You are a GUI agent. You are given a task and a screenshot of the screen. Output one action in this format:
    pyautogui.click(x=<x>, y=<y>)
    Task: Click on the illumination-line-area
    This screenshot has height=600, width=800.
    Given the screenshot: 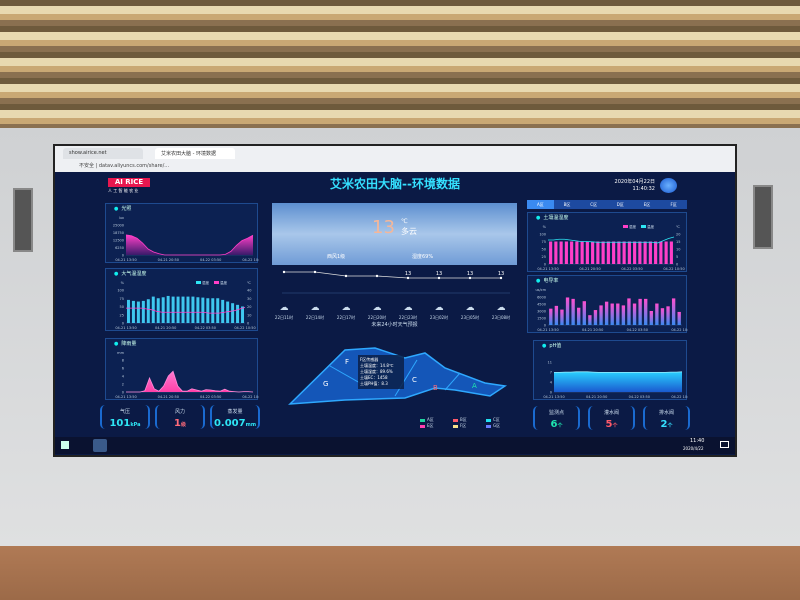 What is the action you would take?
    pyautogui.click(x=189, y=244)
    